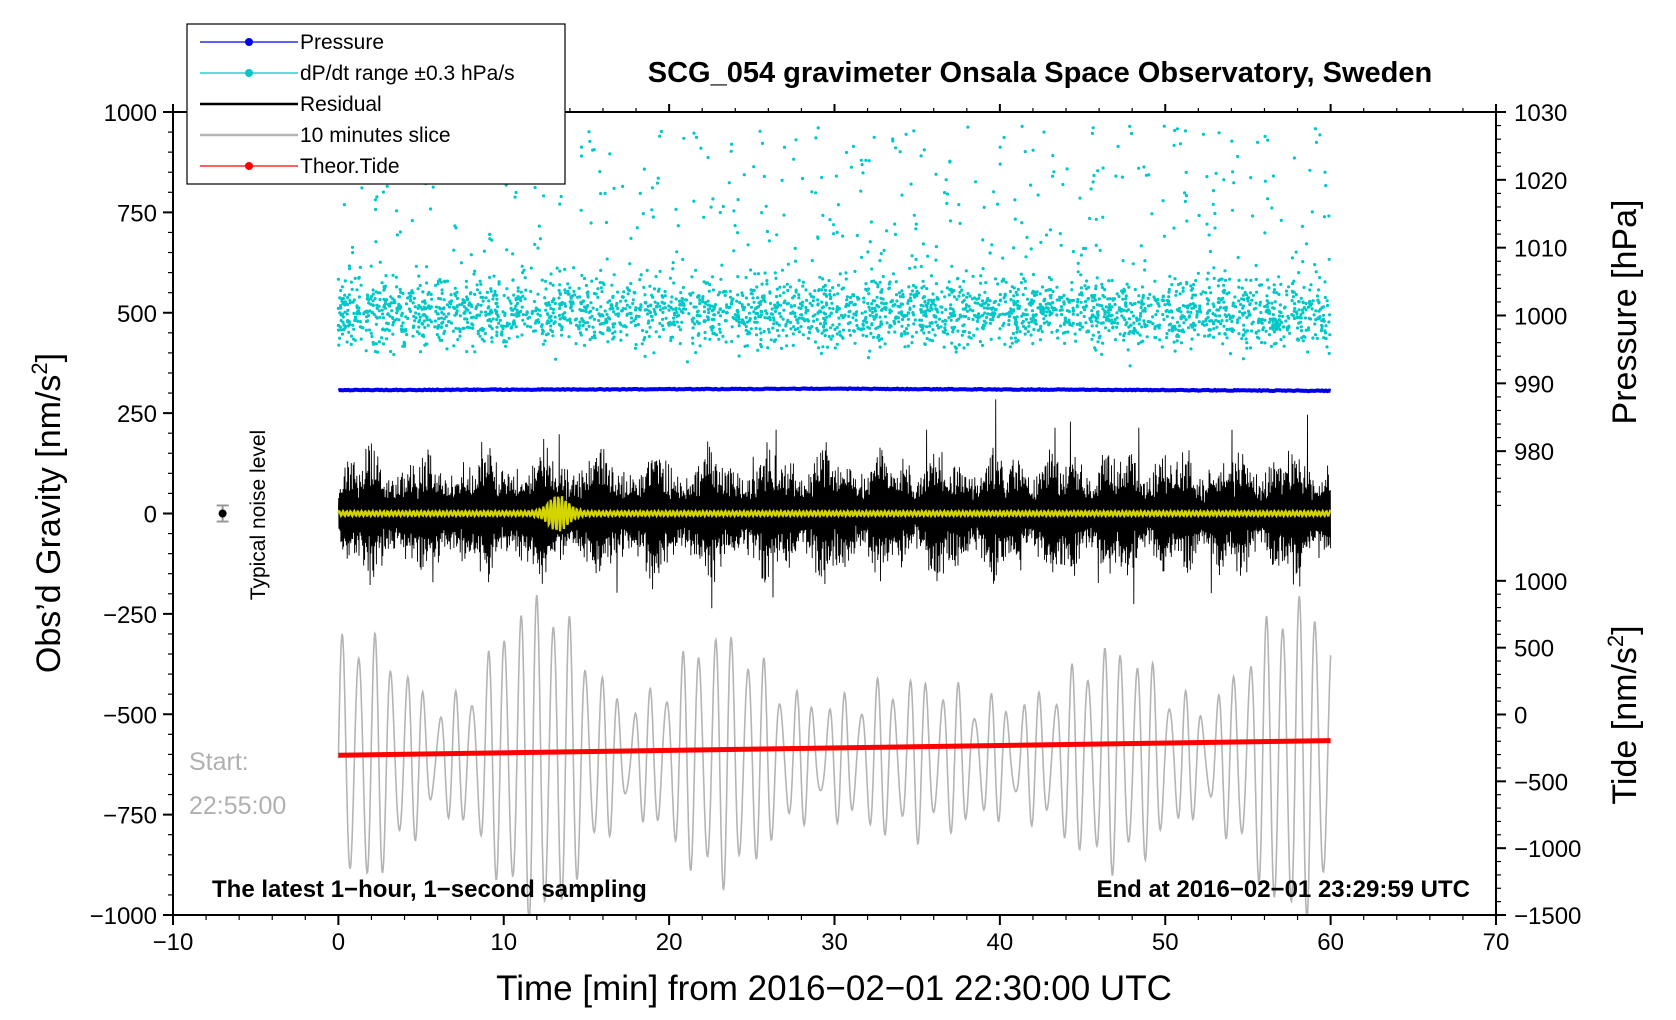 Image resolution: width=1676 pixels, height=1020 pixels. Describe the element at coordinates (1540, 582) in the screenshot. I see `tide-tick-label: 1000` at that location.